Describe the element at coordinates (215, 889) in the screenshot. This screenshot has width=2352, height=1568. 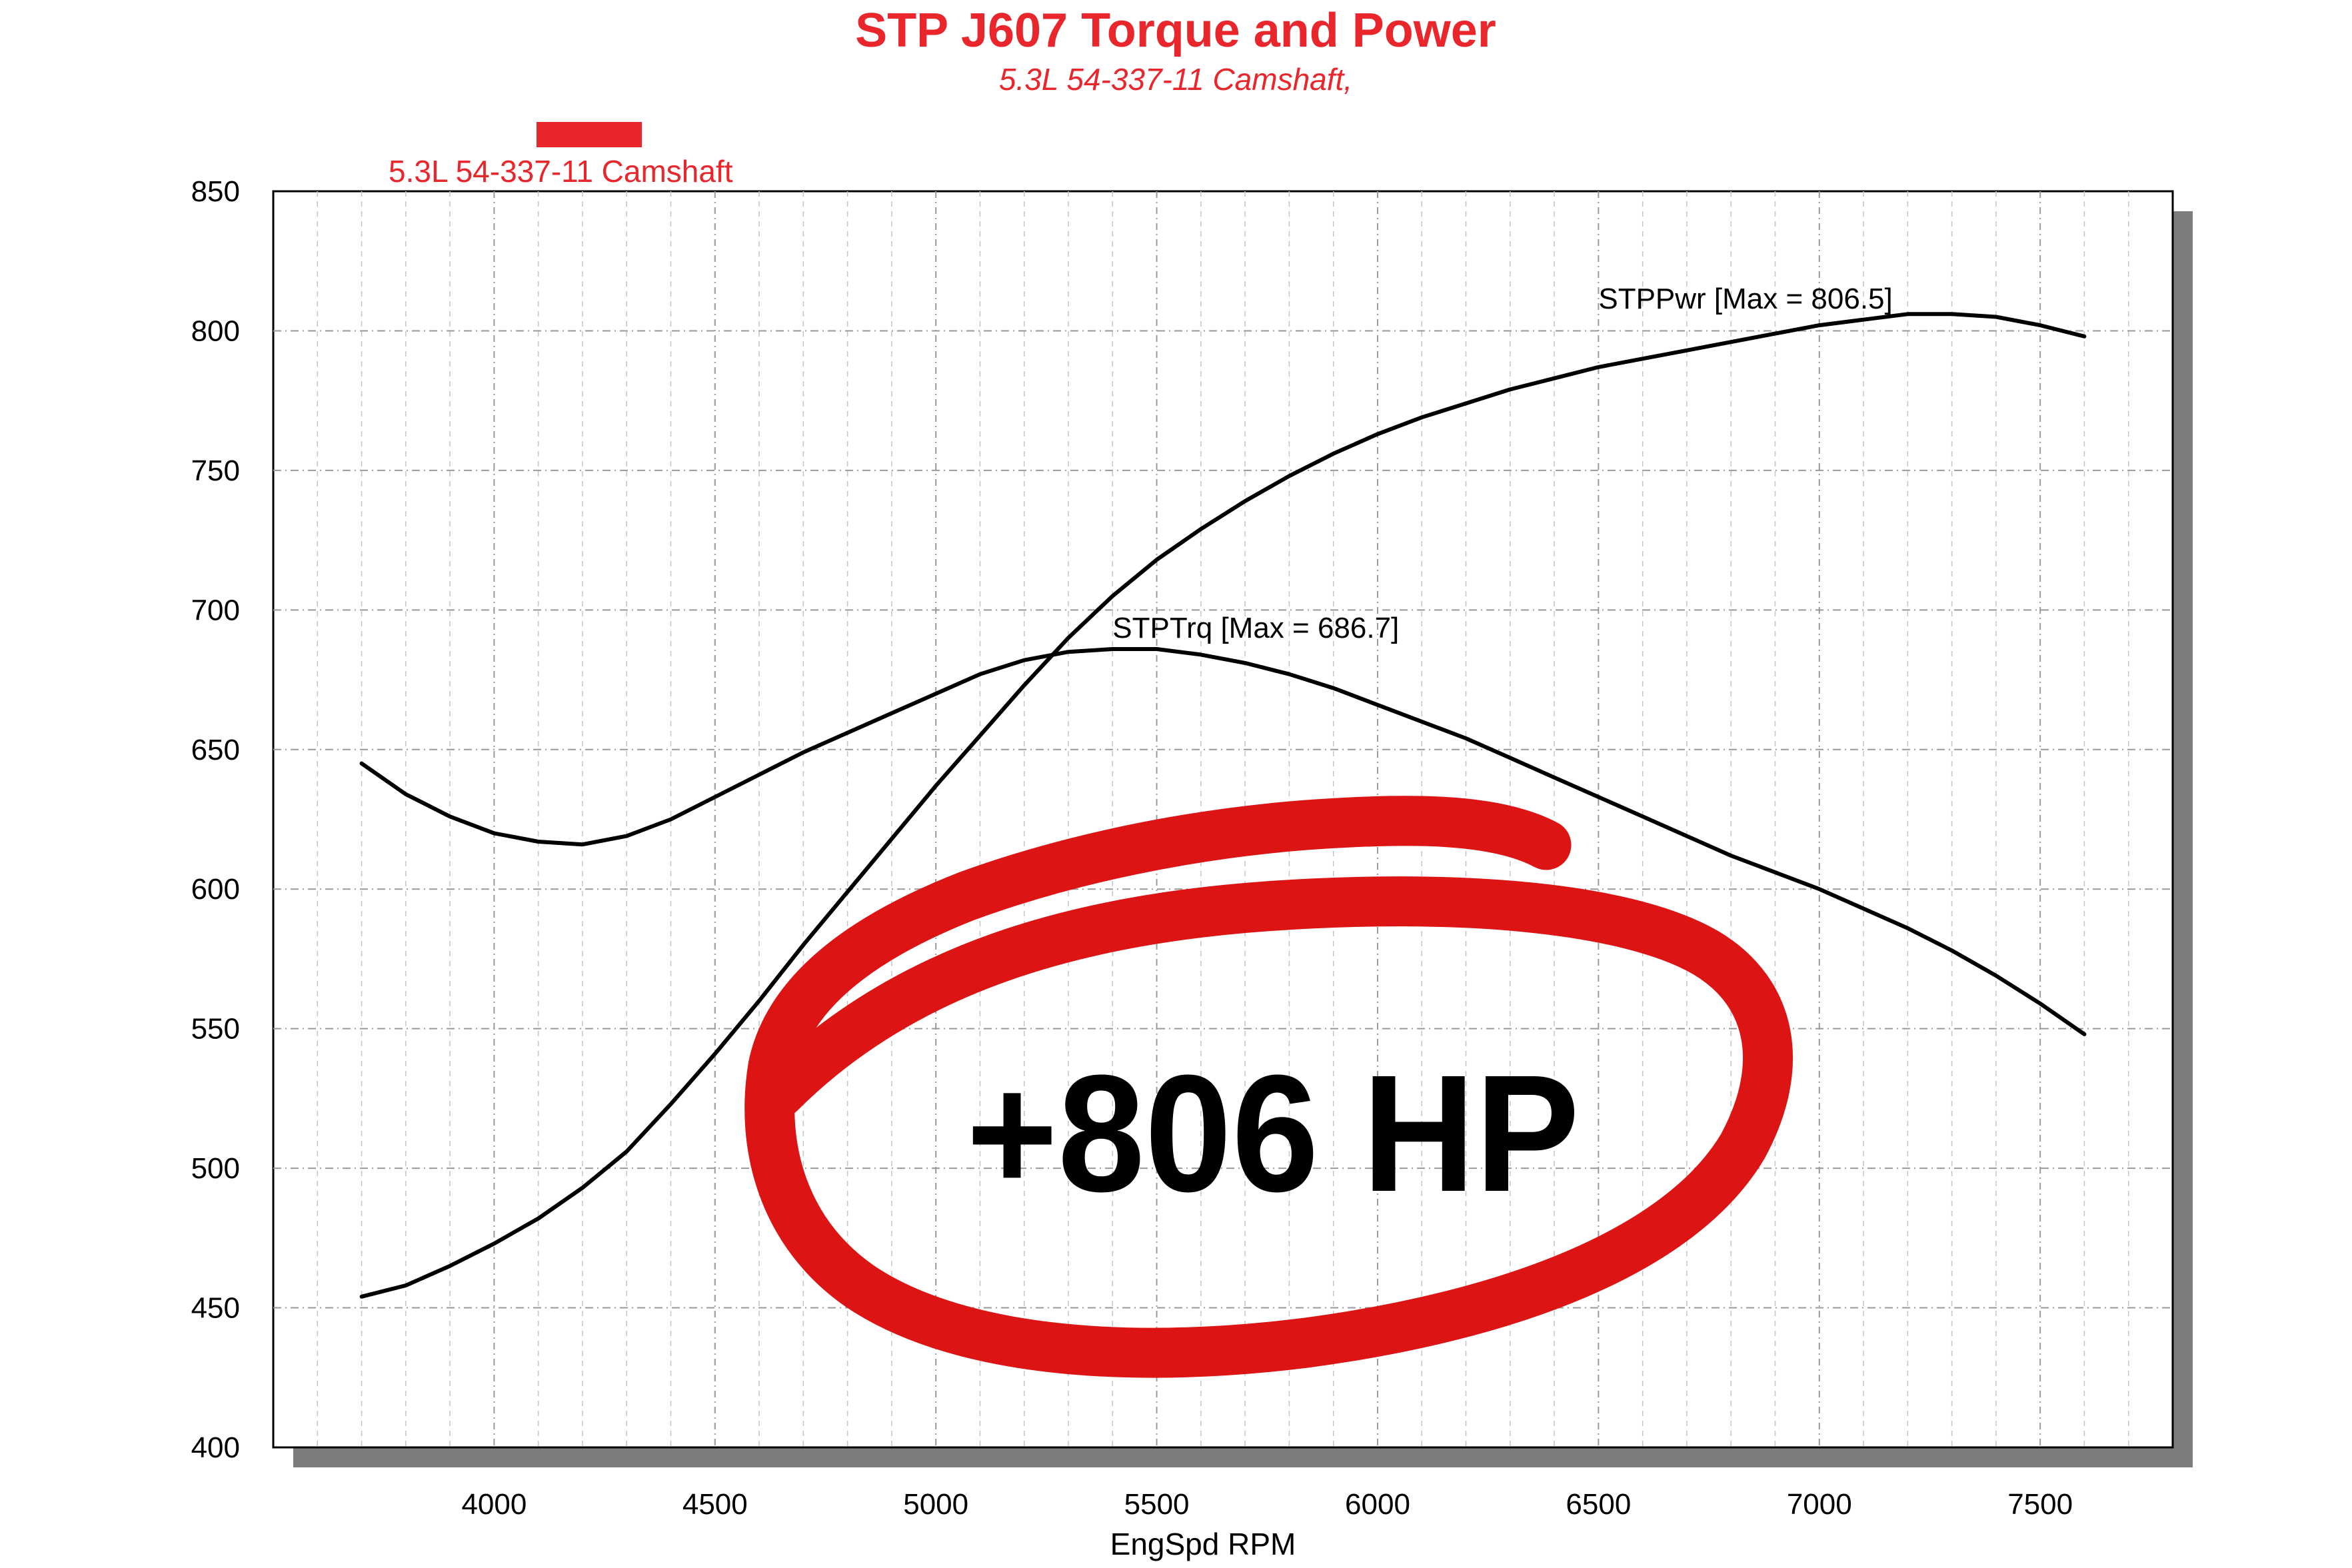
I see `y-tick-label: 600` at that location.